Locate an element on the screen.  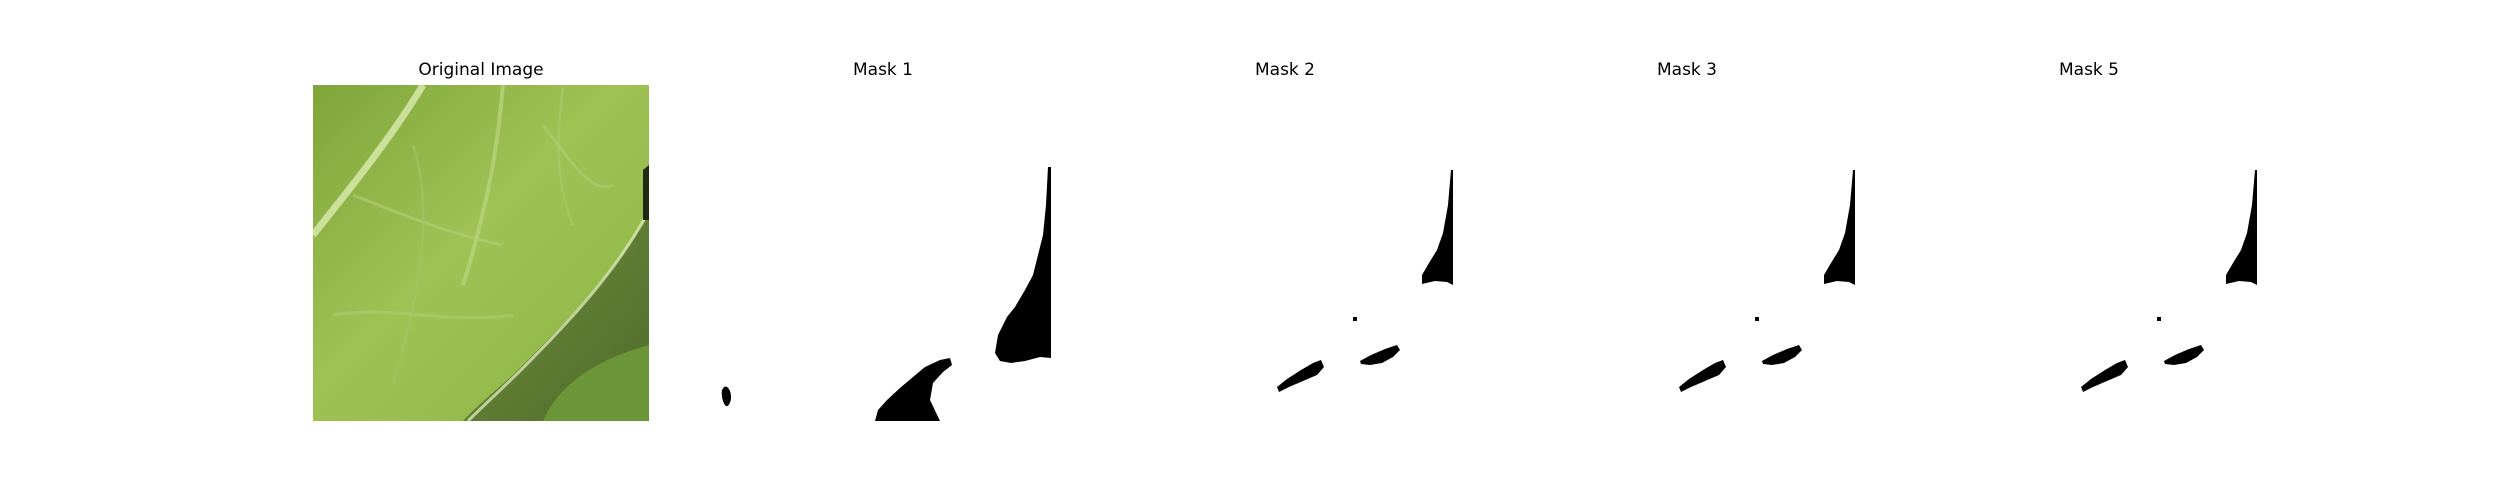
mask-2-image is located at coordinates (1285, 253).